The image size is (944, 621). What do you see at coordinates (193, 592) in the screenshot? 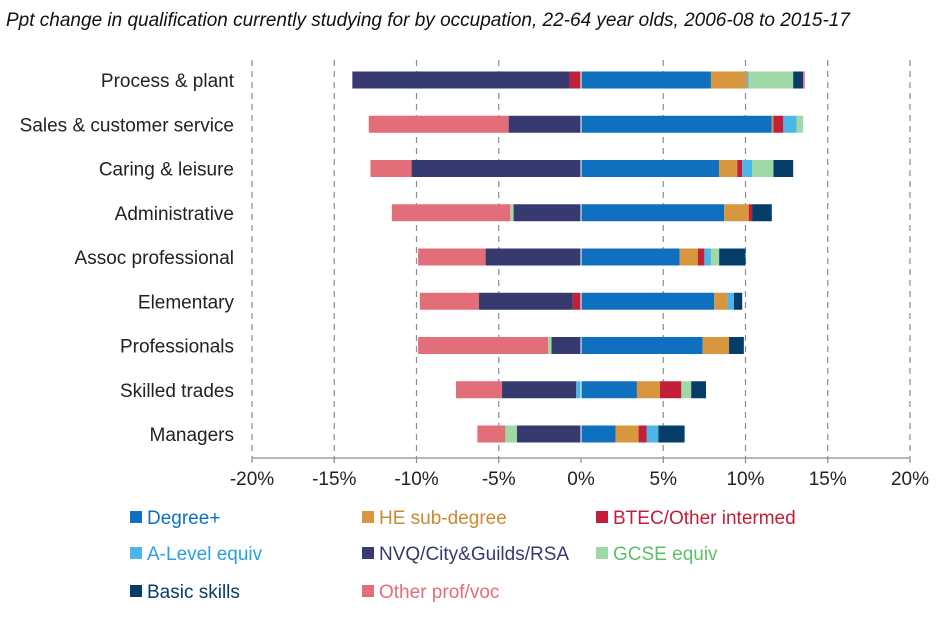
I see `legend-label: Basic skills` at bounding box center [193, 592].